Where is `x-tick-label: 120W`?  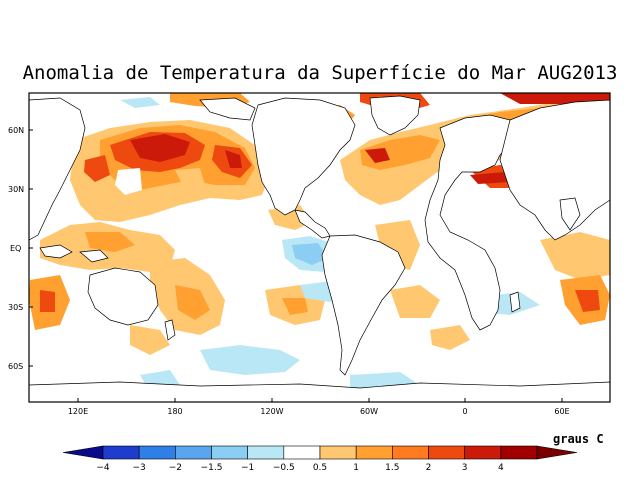
x-tick-label: 120W is located at coordinates (271, 411).